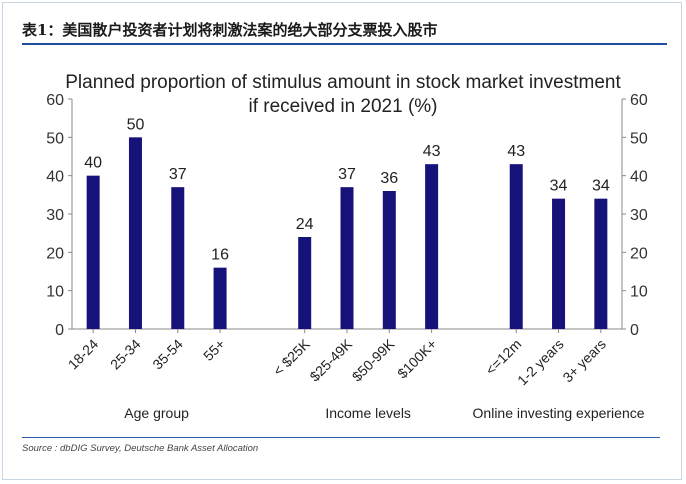  Describe the element at coordinates (156, 413) in the screenshot. I see `group-label: Age group` at that location.